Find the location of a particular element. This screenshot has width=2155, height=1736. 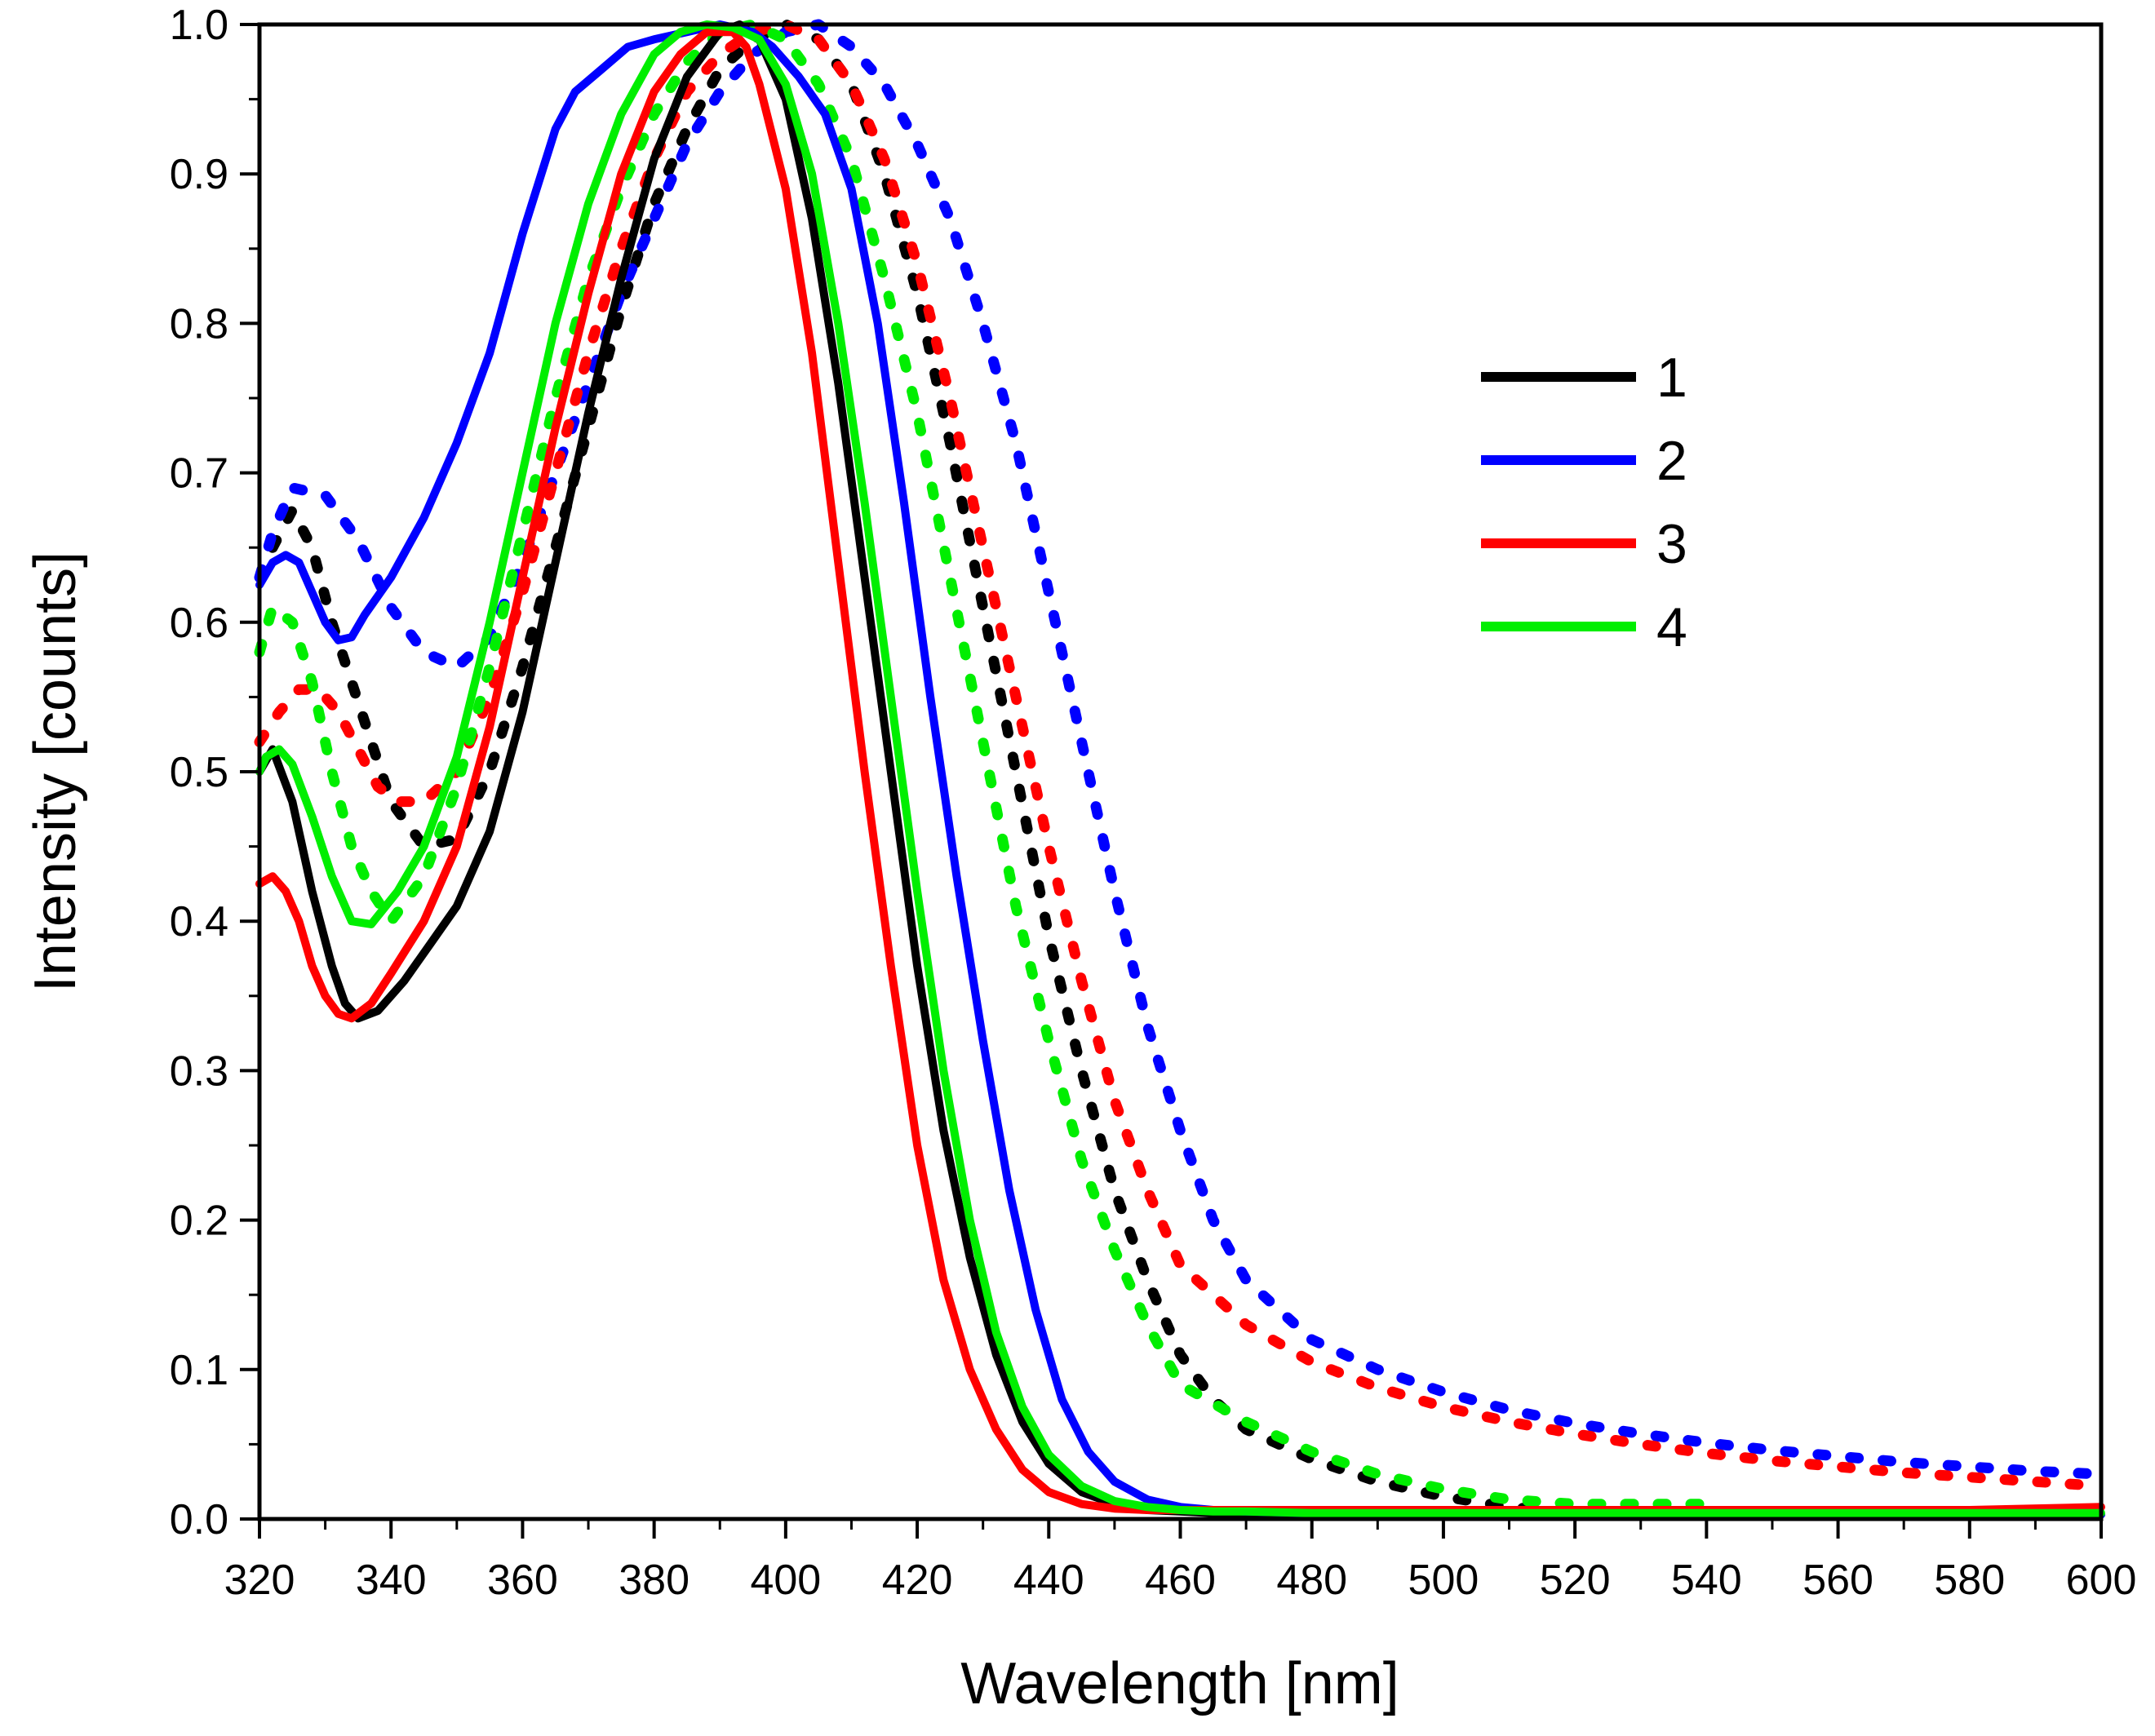

x-tick-label: 520 is located at coordinates (1575, 1580).